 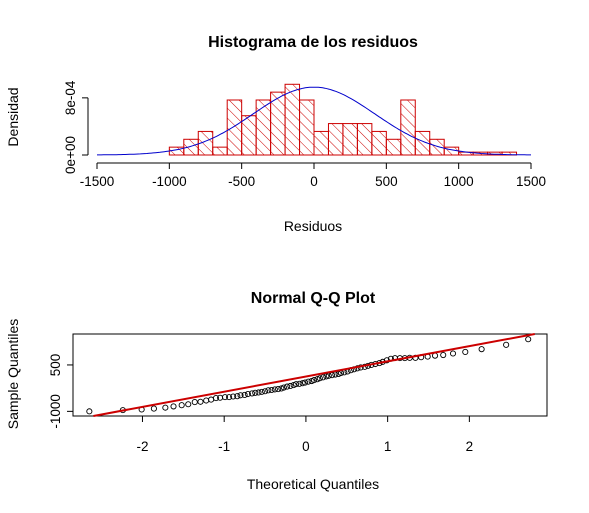 I want to click on x-tick-label: 1, so click(x=388, y=446).